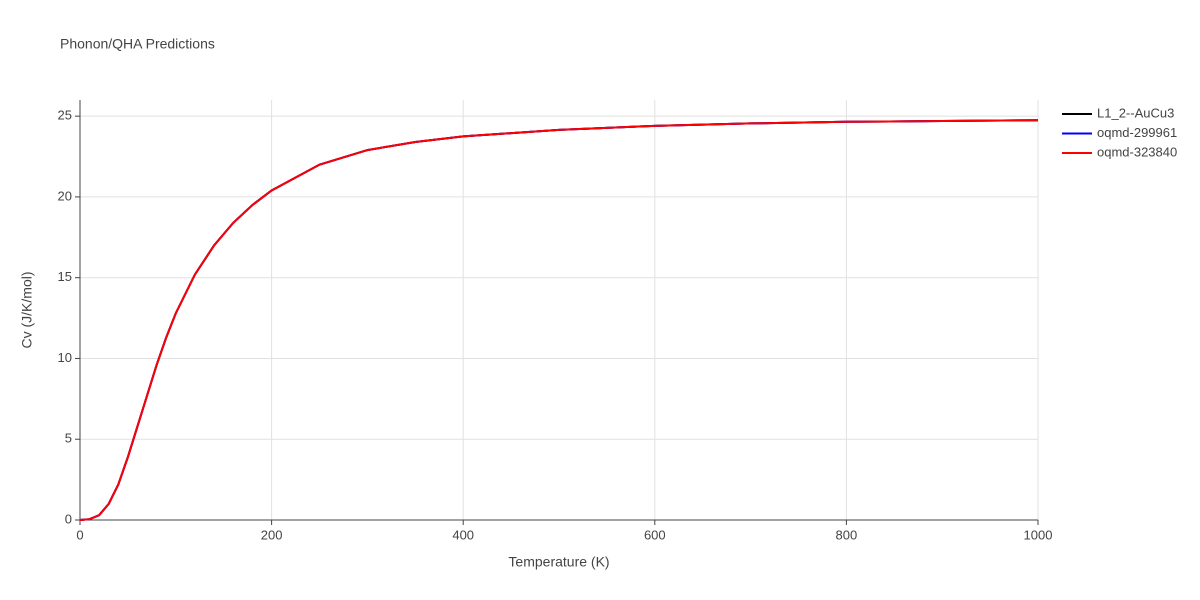  I want to click on x-axis-title: Temperature (K), so click(558, 562).